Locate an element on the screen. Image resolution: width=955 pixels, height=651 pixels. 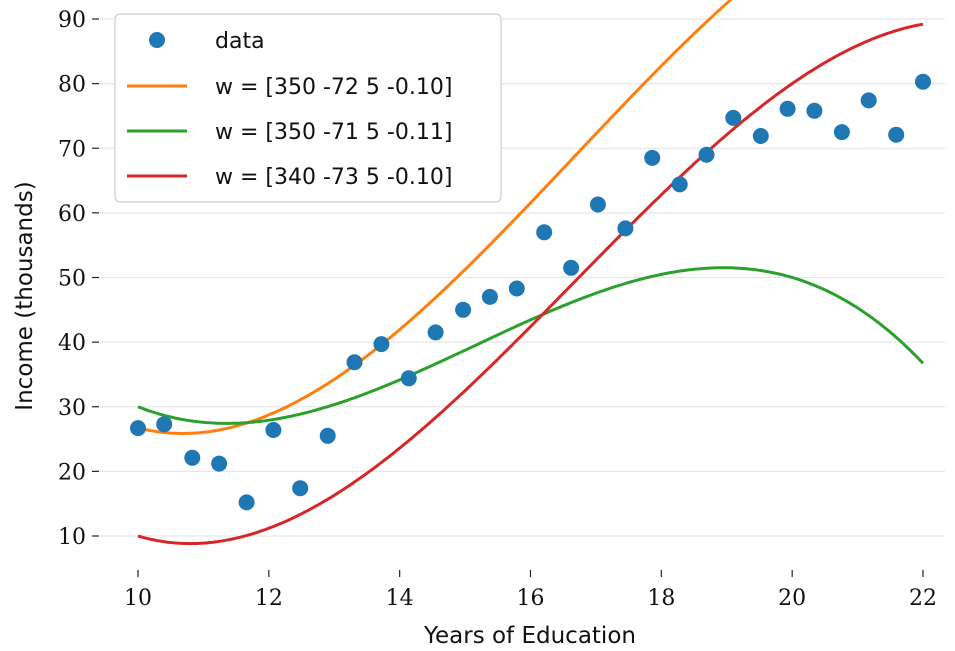
legend-marker-data is located at coordinates (157, 40).